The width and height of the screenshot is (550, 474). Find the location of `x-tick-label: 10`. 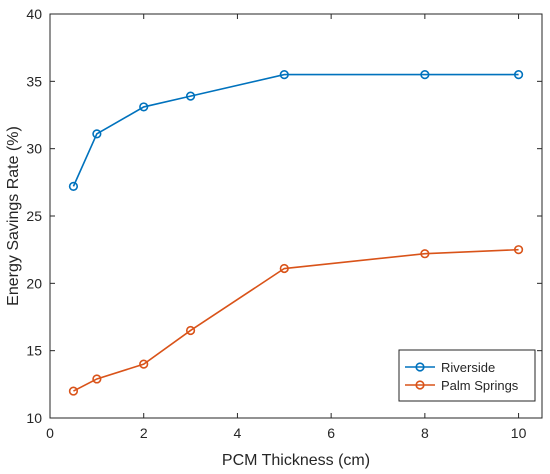

x-tick-label: 10 is located at coordinates (519, 433).